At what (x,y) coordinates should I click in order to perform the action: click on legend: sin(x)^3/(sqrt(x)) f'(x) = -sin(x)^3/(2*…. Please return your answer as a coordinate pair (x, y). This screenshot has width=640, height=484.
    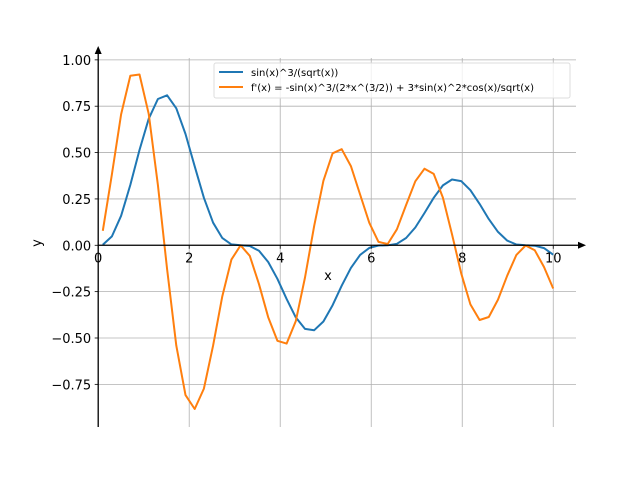
    Looking at the image, I should click on (392, 80).